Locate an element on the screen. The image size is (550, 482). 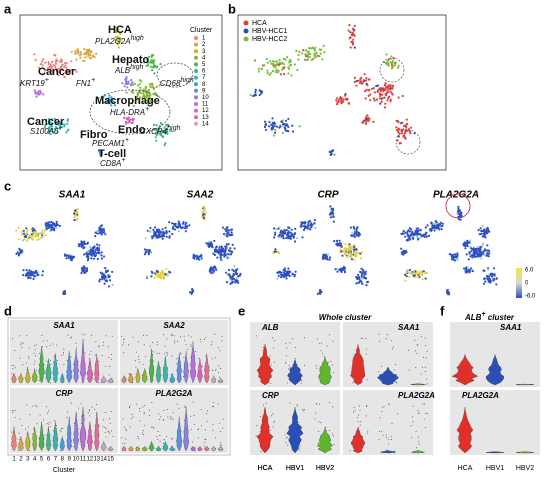
legend-label: 11 is located at coordinates (205, 105).